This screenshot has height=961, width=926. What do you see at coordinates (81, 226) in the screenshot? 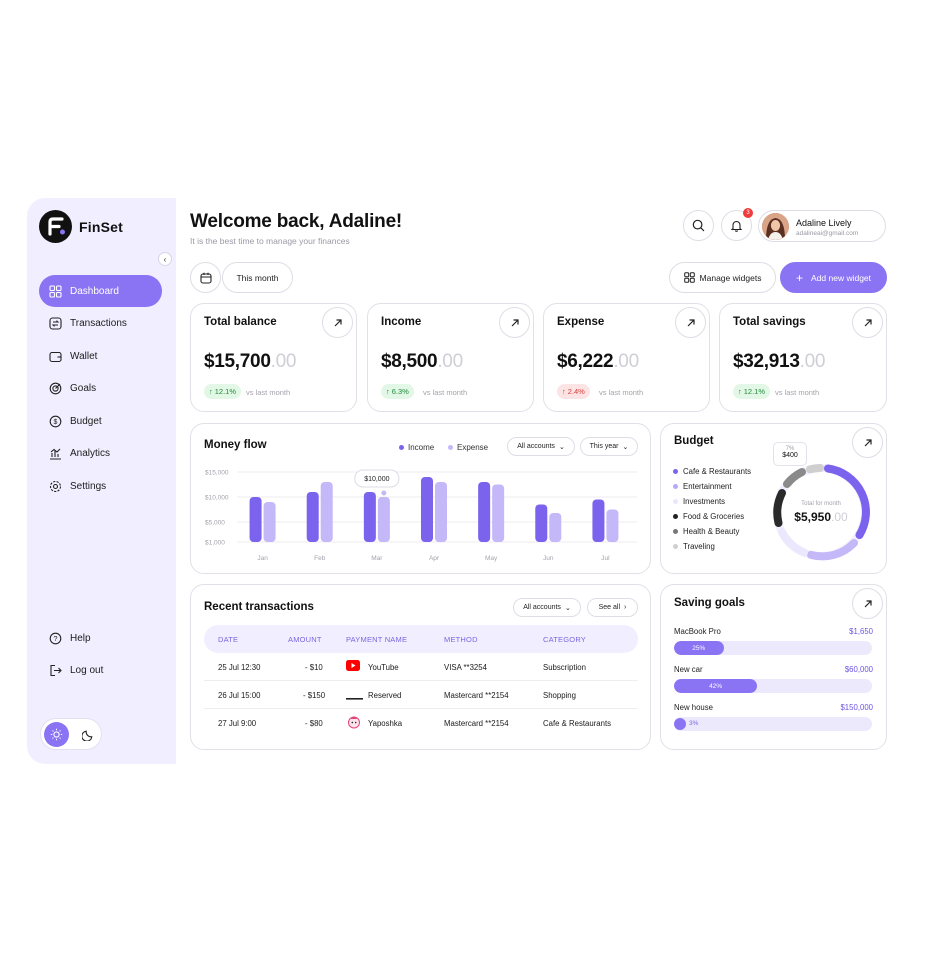
I see `logo: FinSet` at bounding box center [81, 226].